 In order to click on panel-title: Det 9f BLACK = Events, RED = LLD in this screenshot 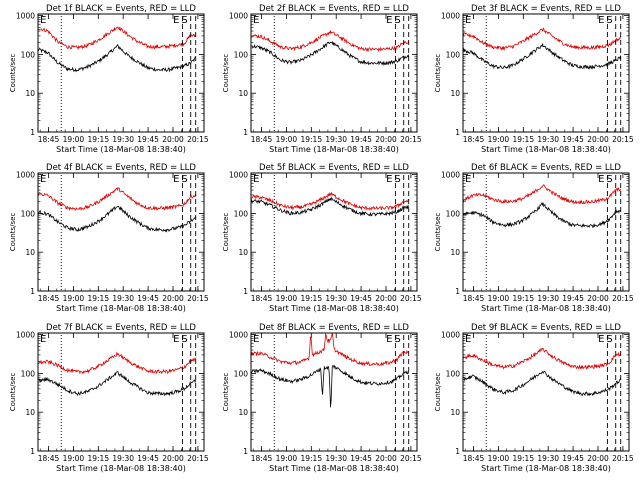, I will do `click(546, 328)`.